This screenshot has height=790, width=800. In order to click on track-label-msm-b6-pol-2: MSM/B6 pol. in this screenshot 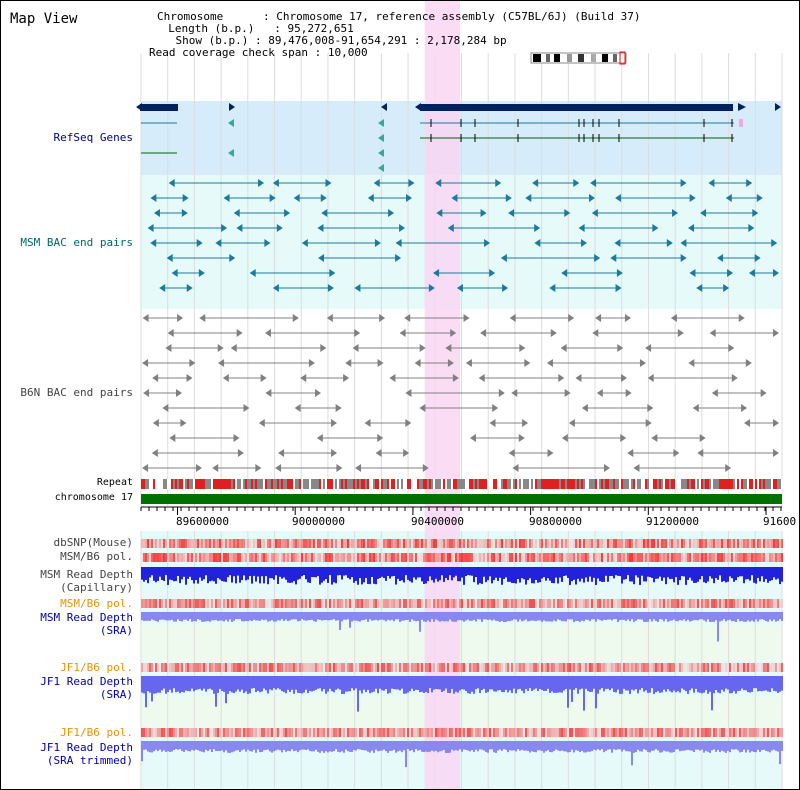, I will do `click(96, 603)`.